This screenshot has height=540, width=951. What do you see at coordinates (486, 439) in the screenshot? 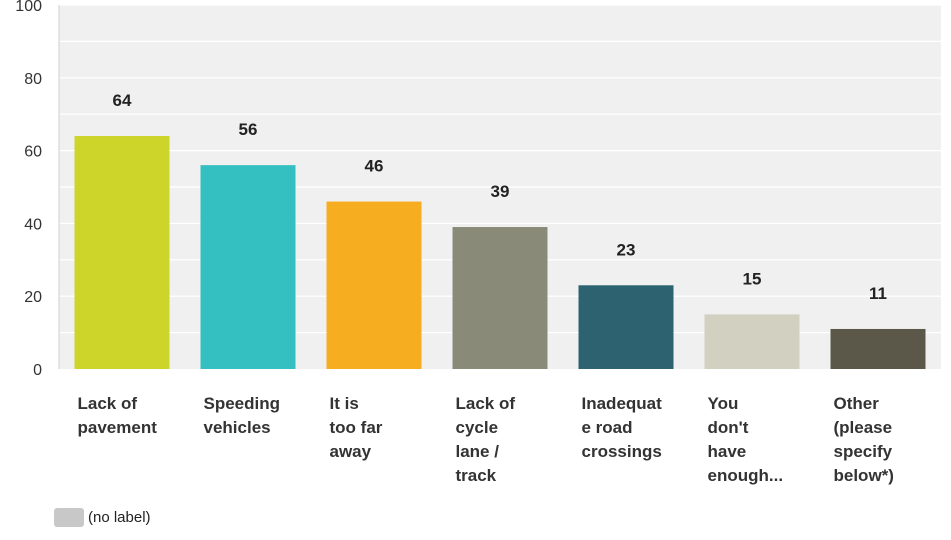
I see `x-tick-label: Lack of cycle lane / track` at bounding box center [486, 439].